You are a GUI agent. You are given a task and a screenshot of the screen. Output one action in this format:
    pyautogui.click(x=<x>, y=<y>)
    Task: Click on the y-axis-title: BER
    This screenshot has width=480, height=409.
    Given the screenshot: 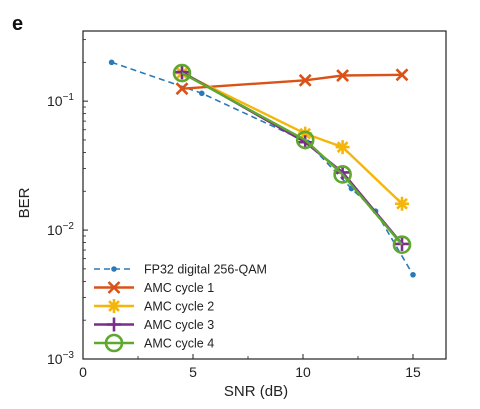 What is the action you would take?
    pyautogui.click(x=24, y=202)
    